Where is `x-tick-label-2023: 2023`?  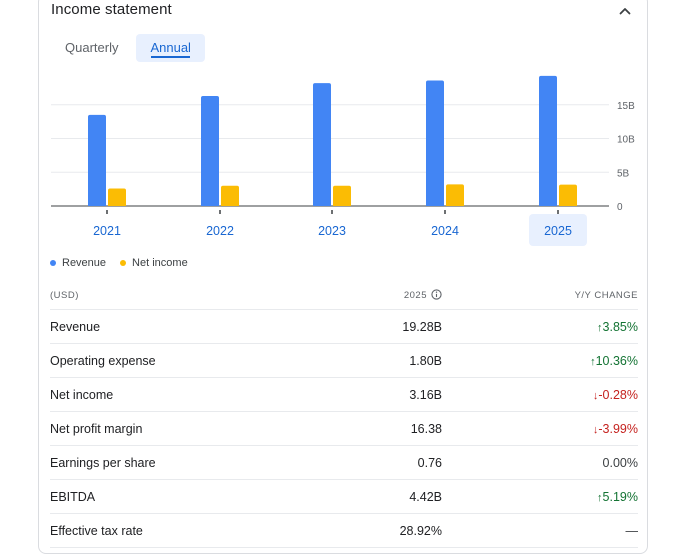 x-tick-label-2023: 2023 is located at coordinates (332, 231).